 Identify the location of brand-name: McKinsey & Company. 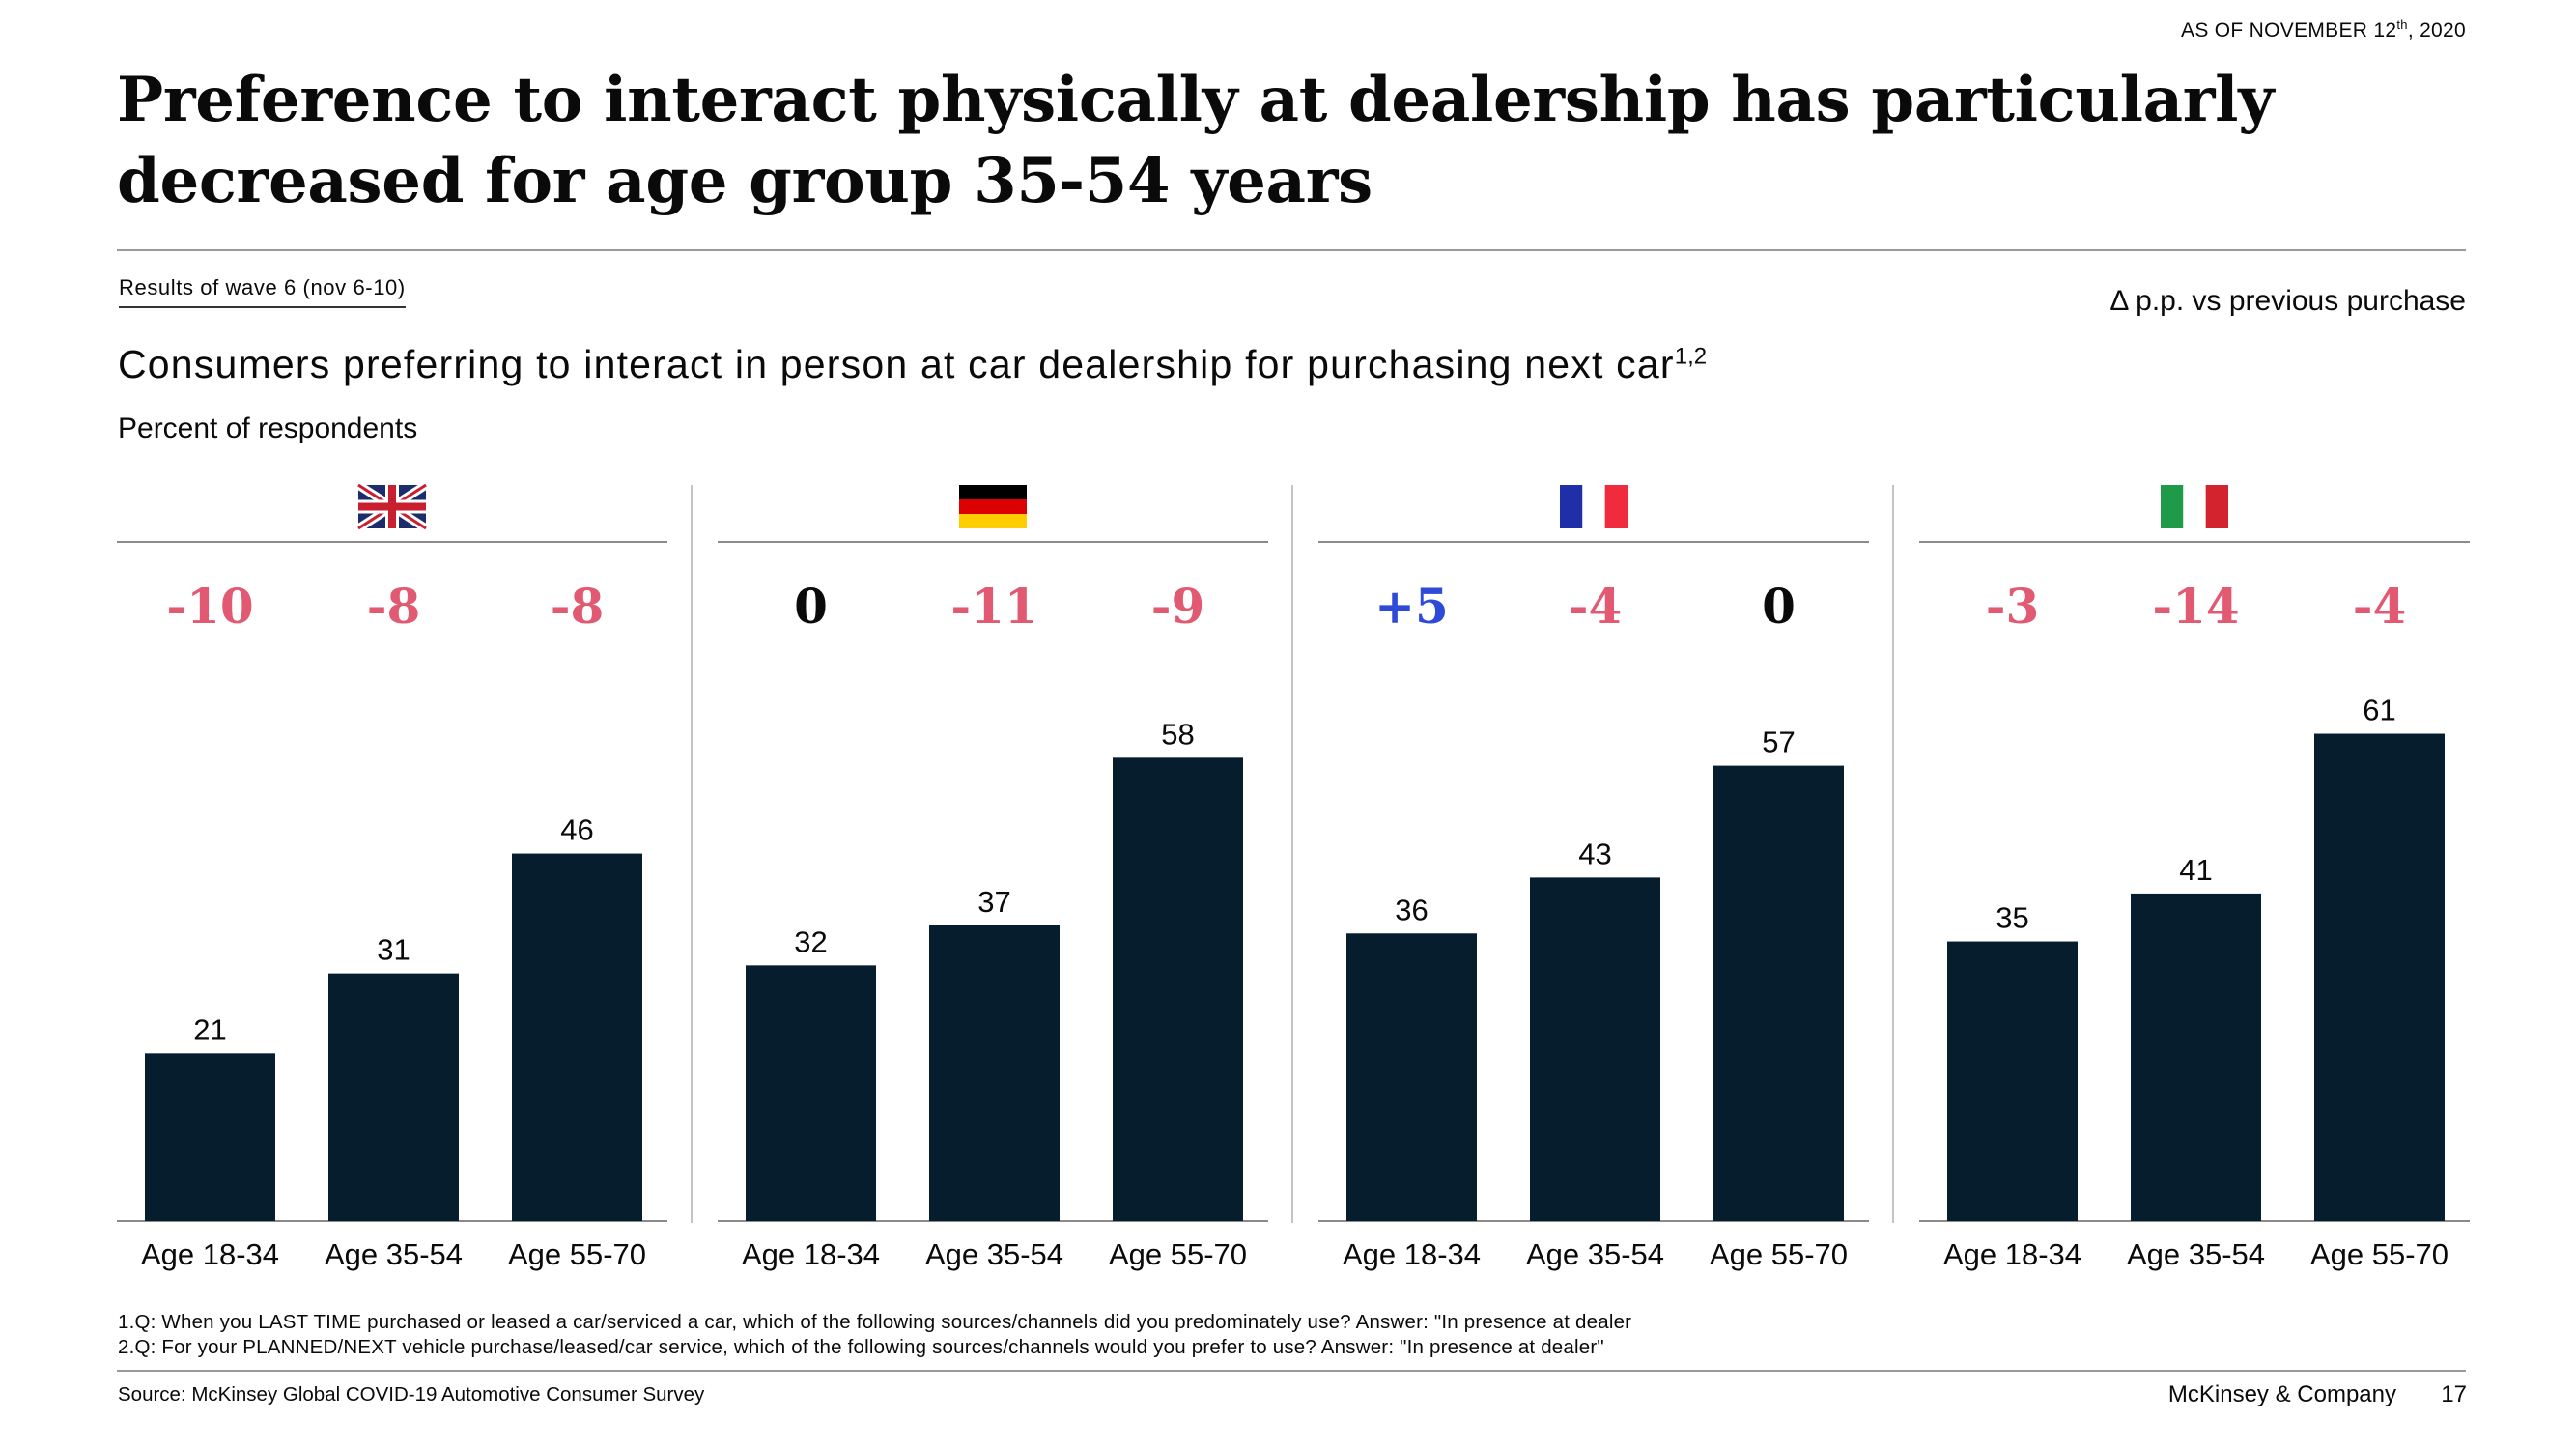
(2281, 1394).